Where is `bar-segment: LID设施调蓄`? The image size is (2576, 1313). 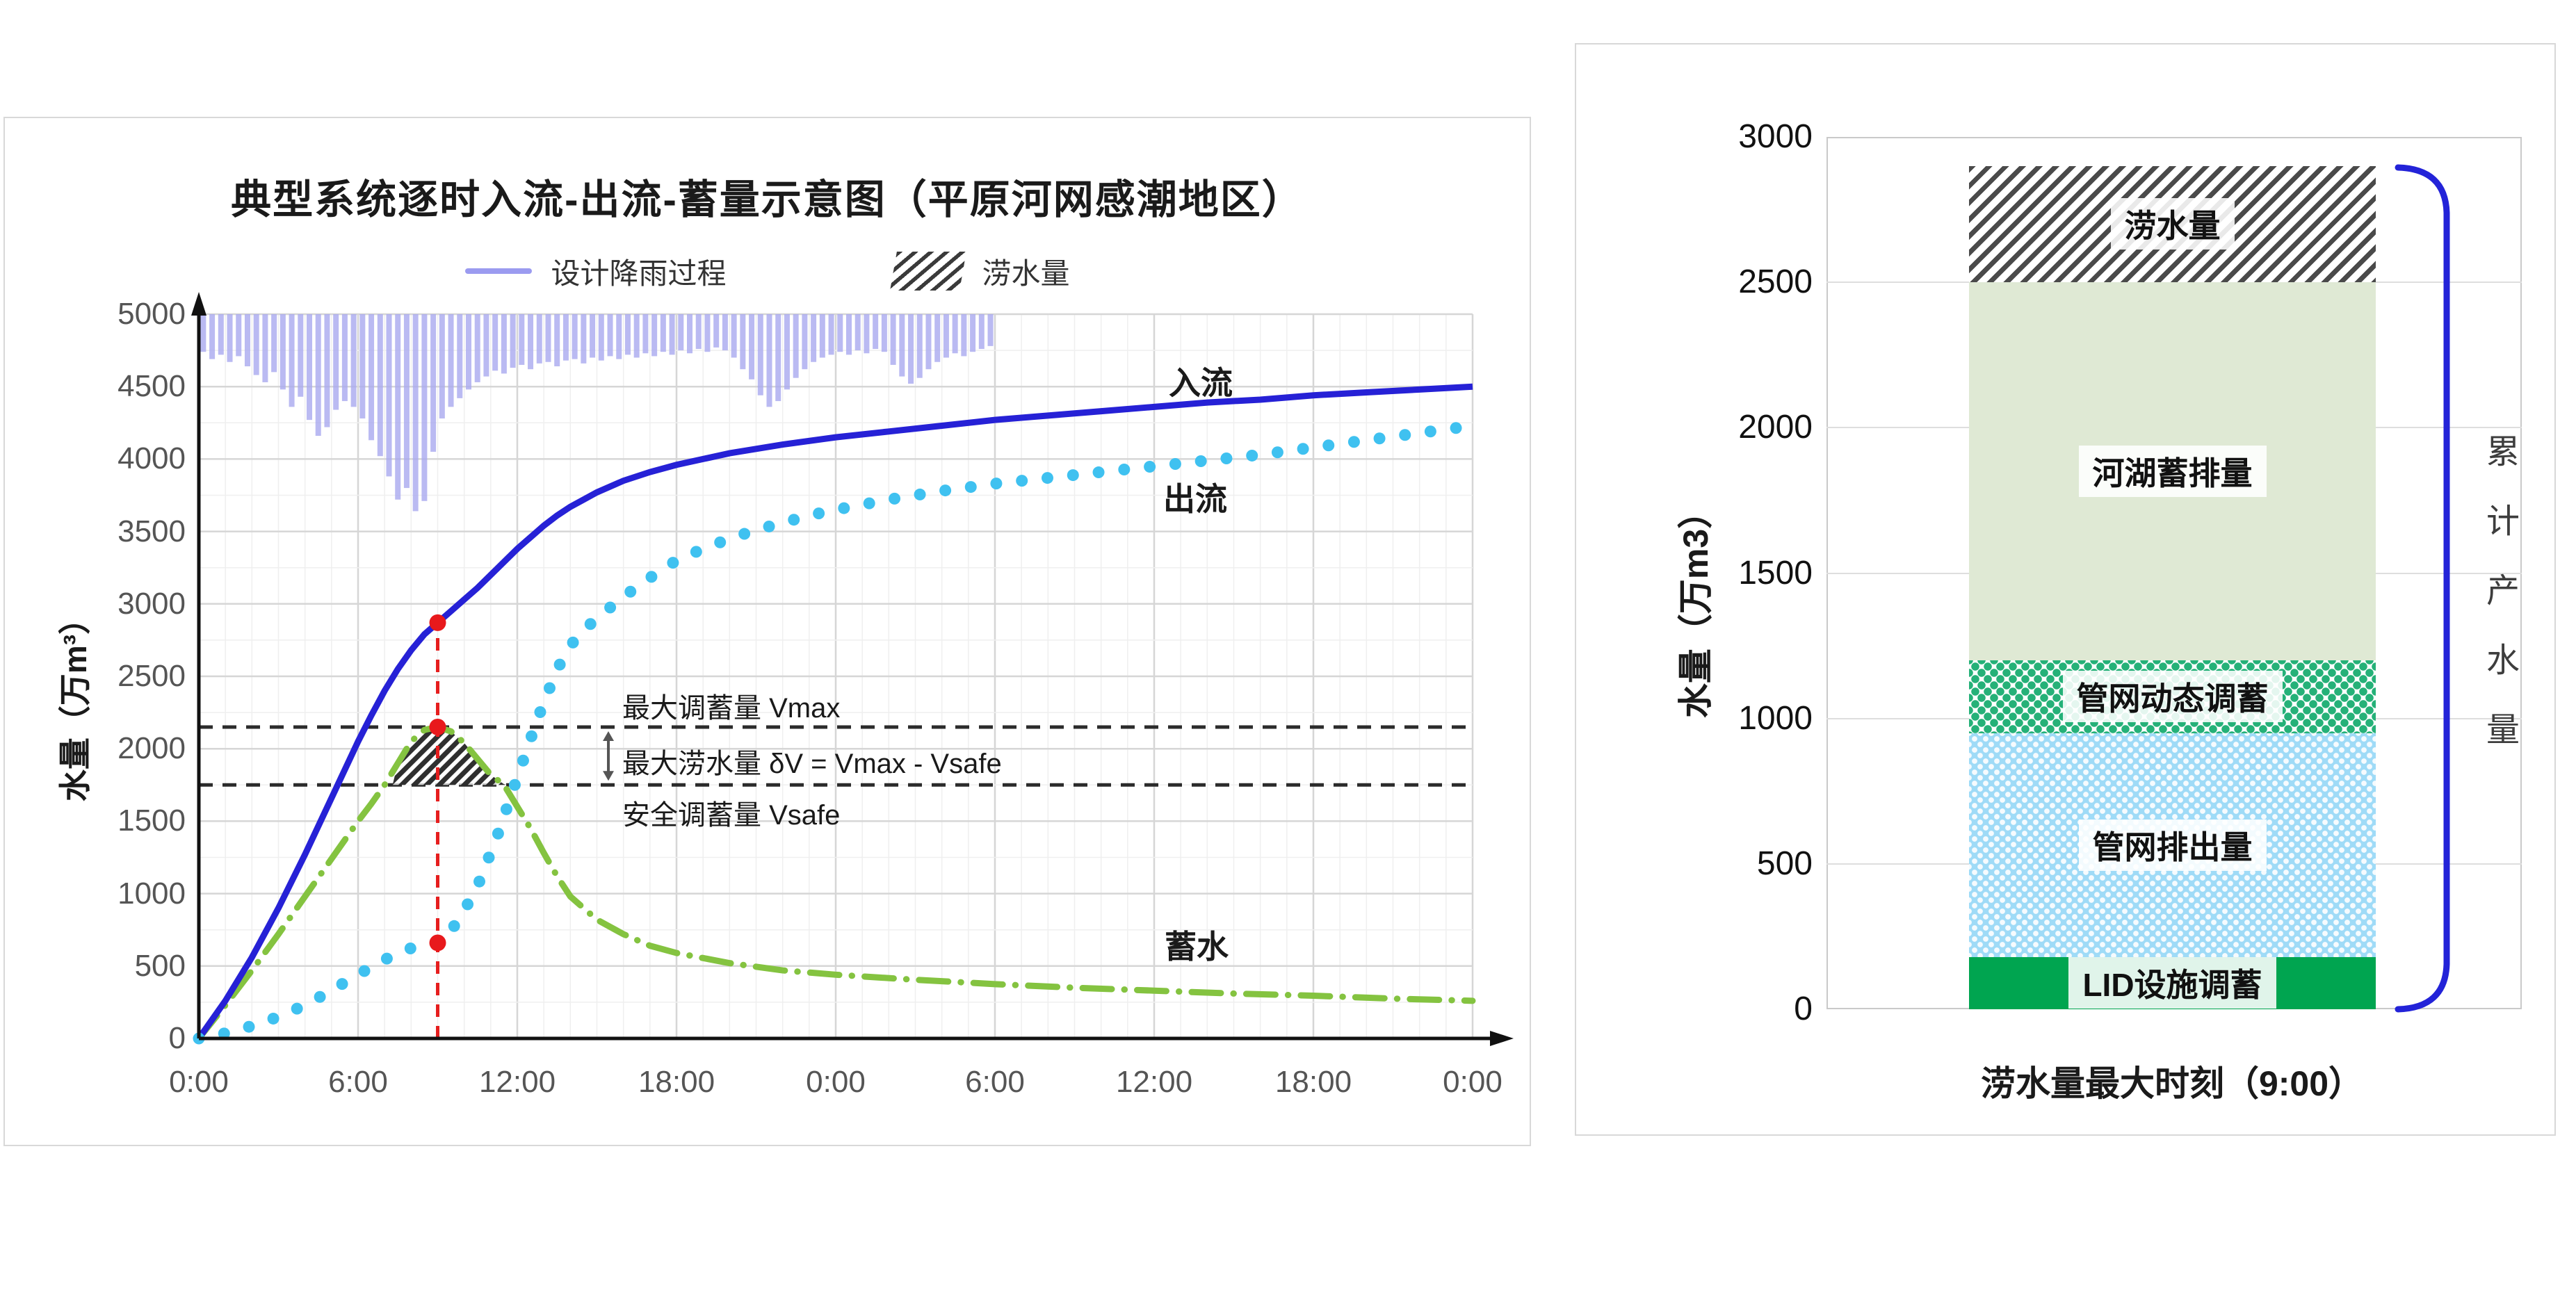 bar-segment: LID设施调蓄 is located at coordinates (2172, 983).